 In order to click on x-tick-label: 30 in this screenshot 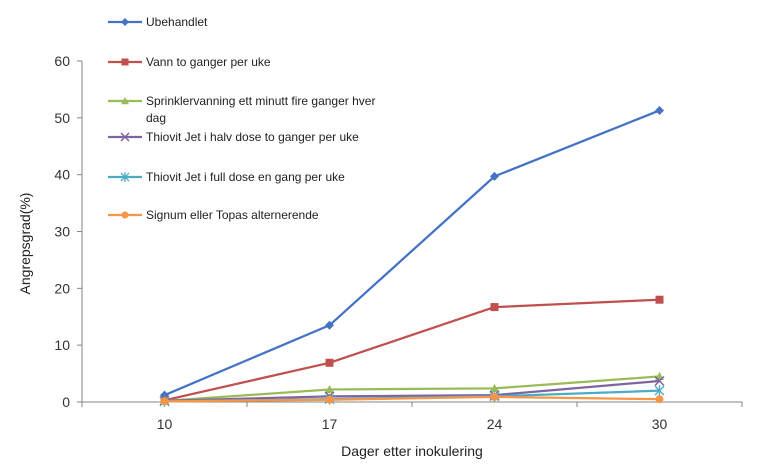, I will do `click(660, 424)`.